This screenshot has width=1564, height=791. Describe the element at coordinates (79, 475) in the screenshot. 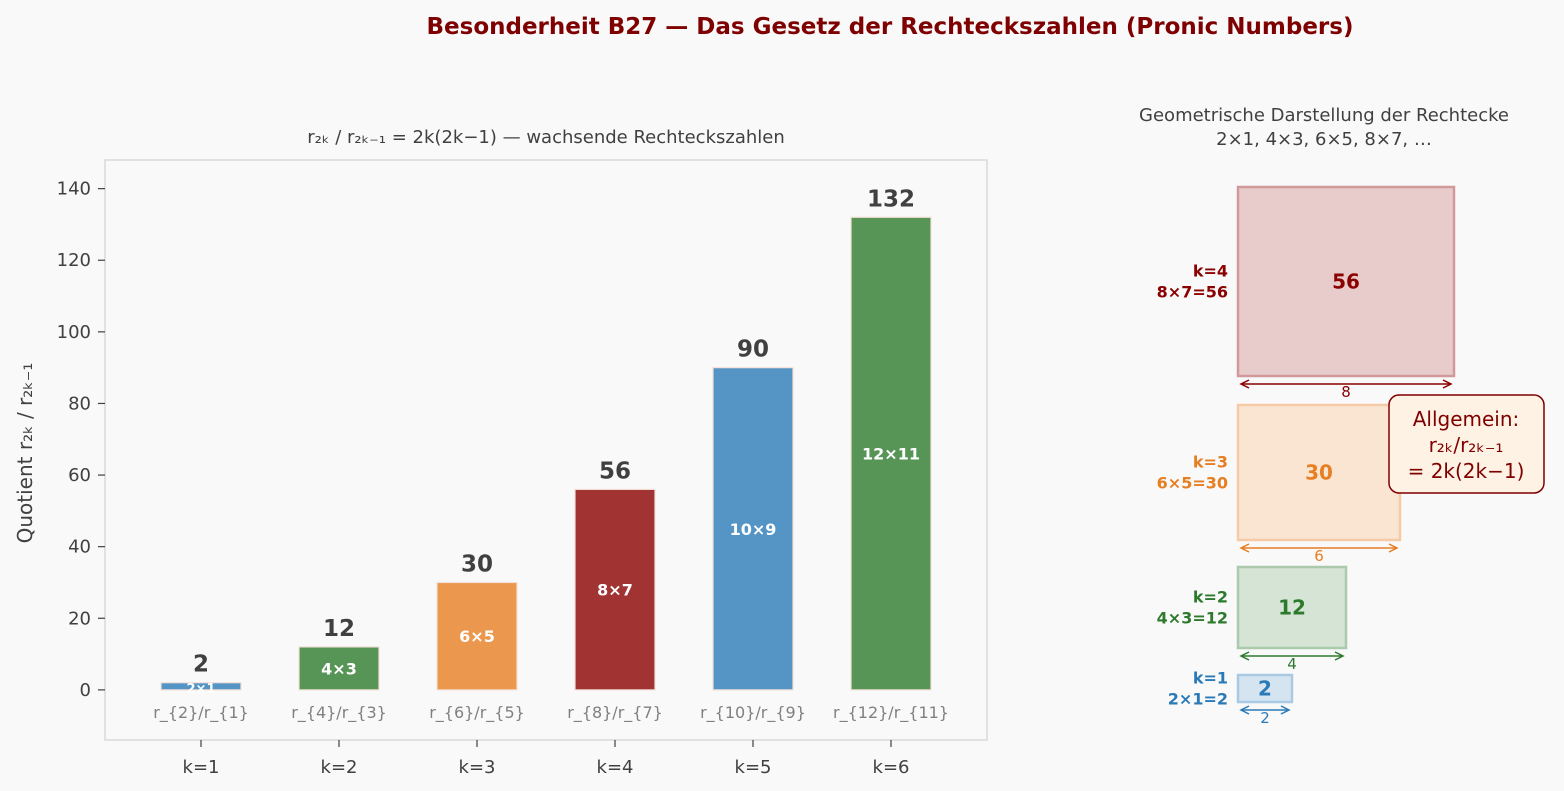

I see `y-tick-label: 60` at that location.